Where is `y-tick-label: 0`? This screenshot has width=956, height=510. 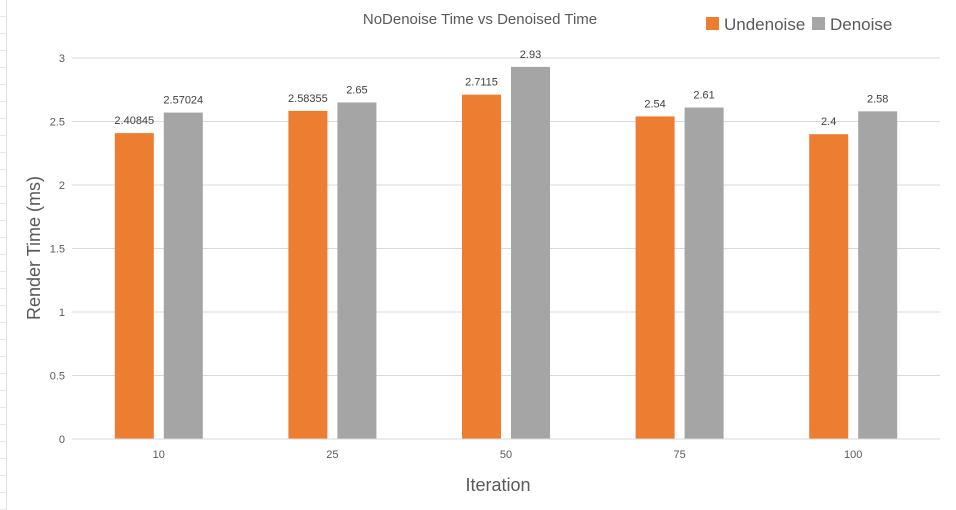 y-tick-label: 0 is located at coordinates (62, 440).